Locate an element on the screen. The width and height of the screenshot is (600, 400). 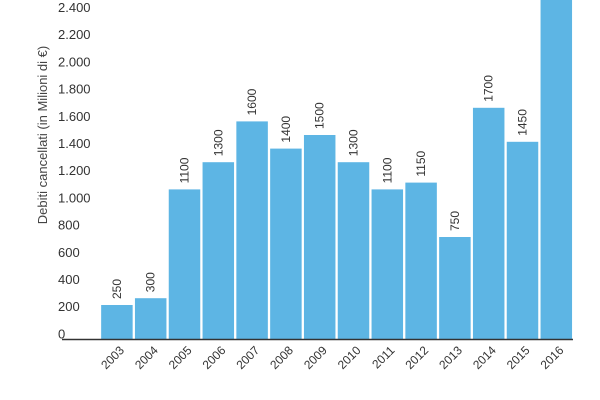
y-tick-label: 2.400 is located at coordinates (74, 7).